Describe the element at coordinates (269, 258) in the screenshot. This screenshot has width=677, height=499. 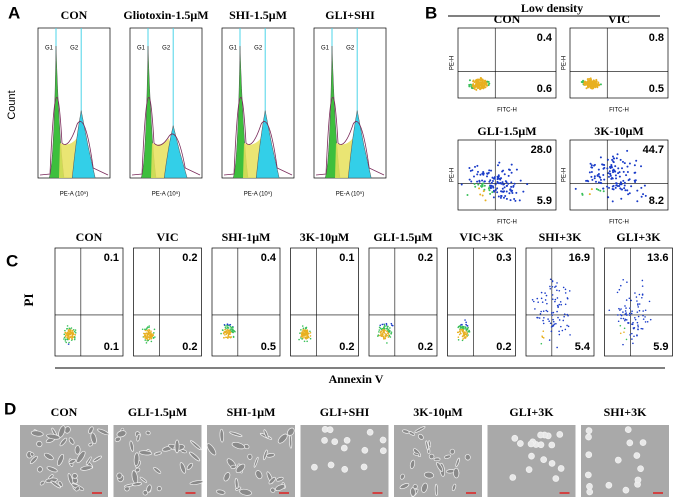
I see `upper-right-value: 0.4` at that location.